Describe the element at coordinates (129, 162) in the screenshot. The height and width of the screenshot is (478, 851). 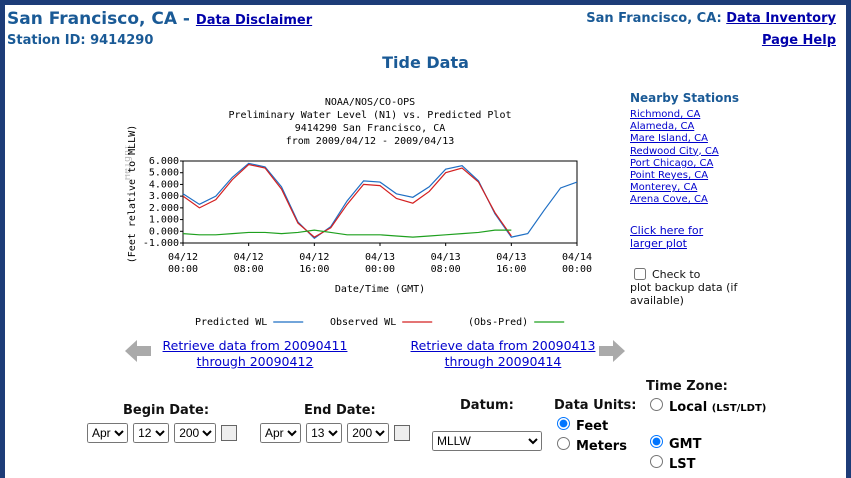
I see `y-axis-label-faint: Height` at that location.